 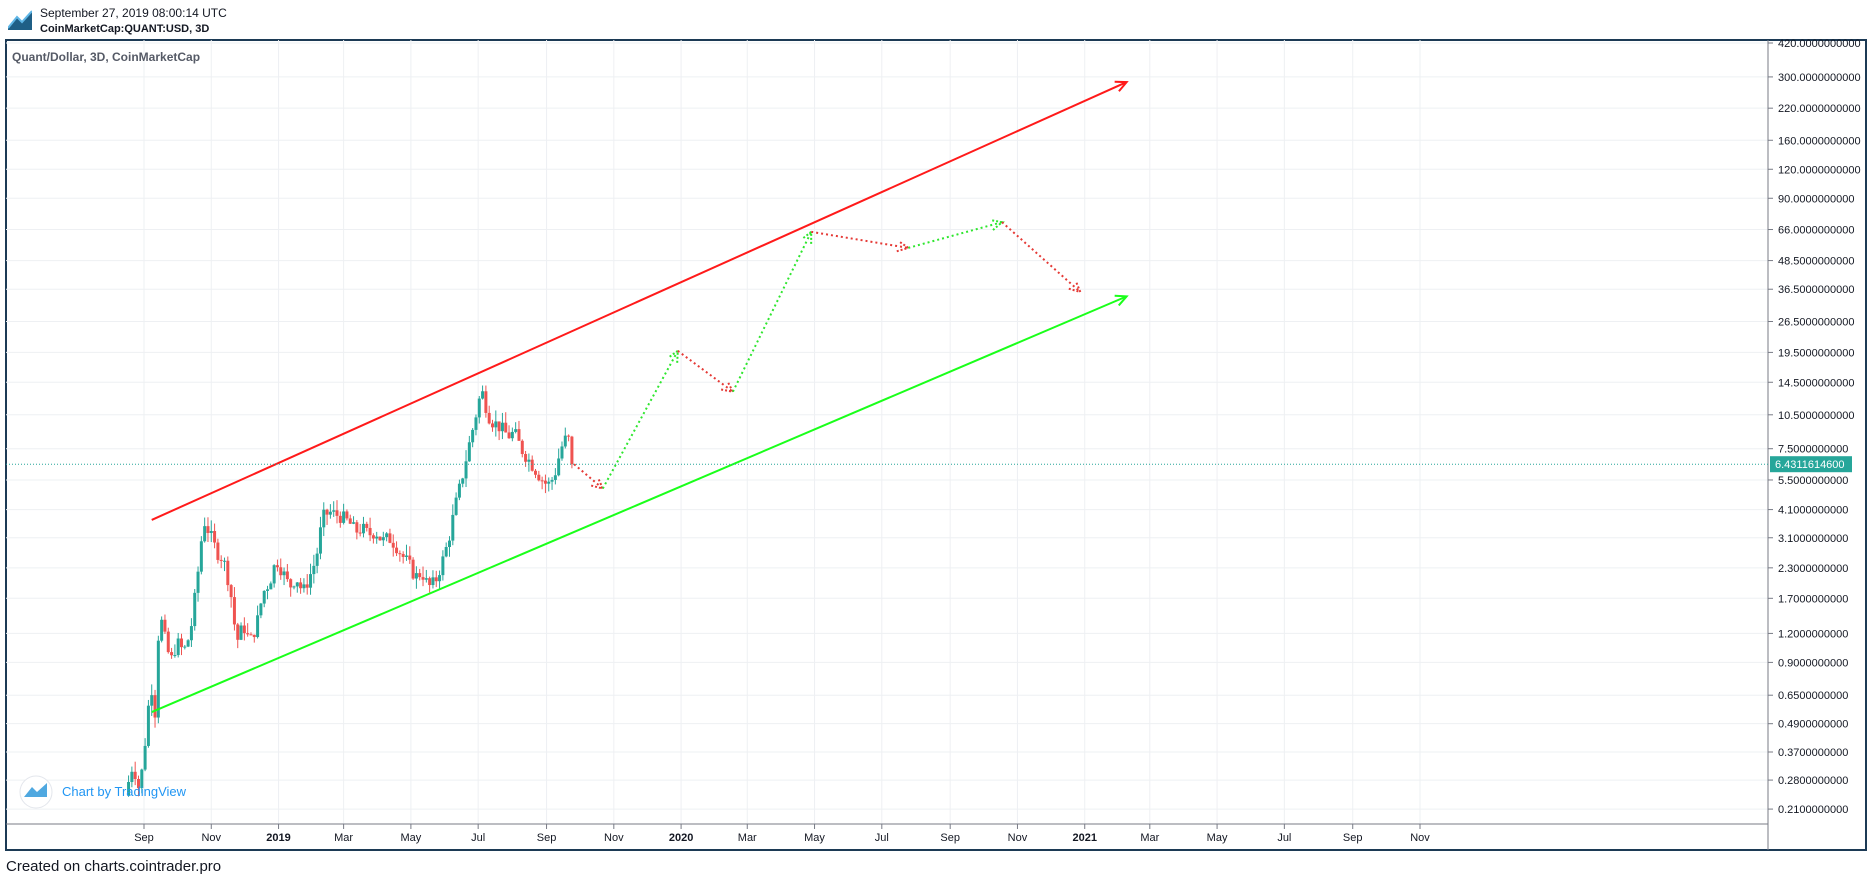 I want to click on chart-title: Quant/Dollar, 3D, CoinMarketCap, so click(x=106, y=57).